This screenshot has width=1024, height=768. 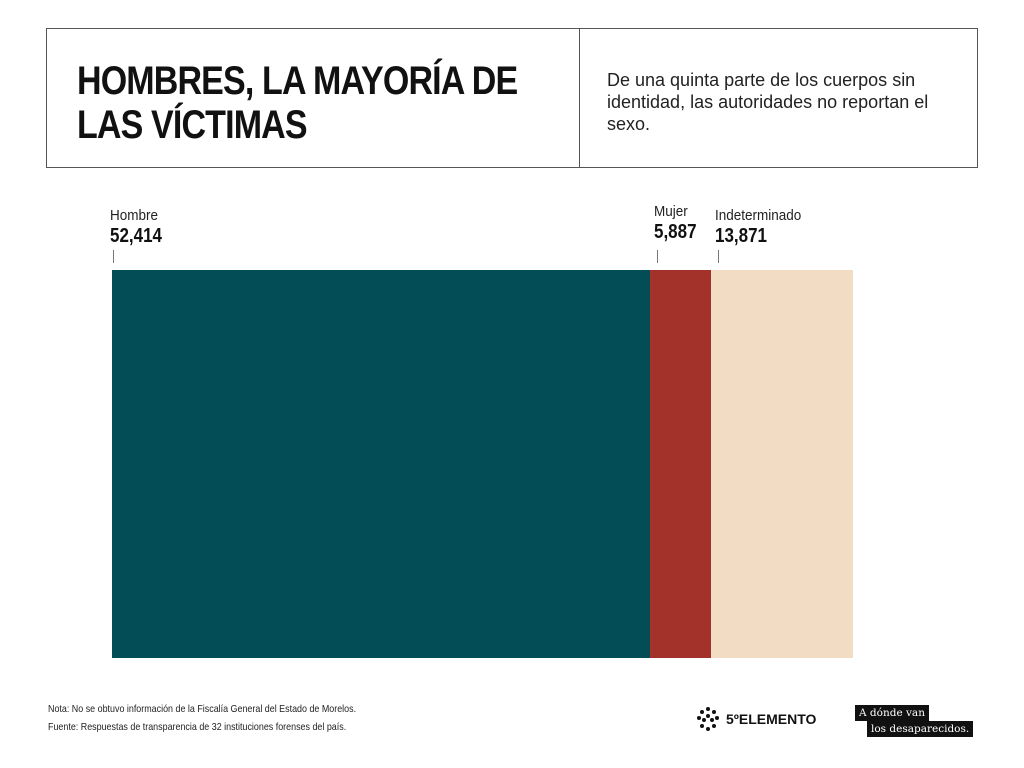 I want to click on badge-line2: los desaparecidos., so click(x=920, y=729).